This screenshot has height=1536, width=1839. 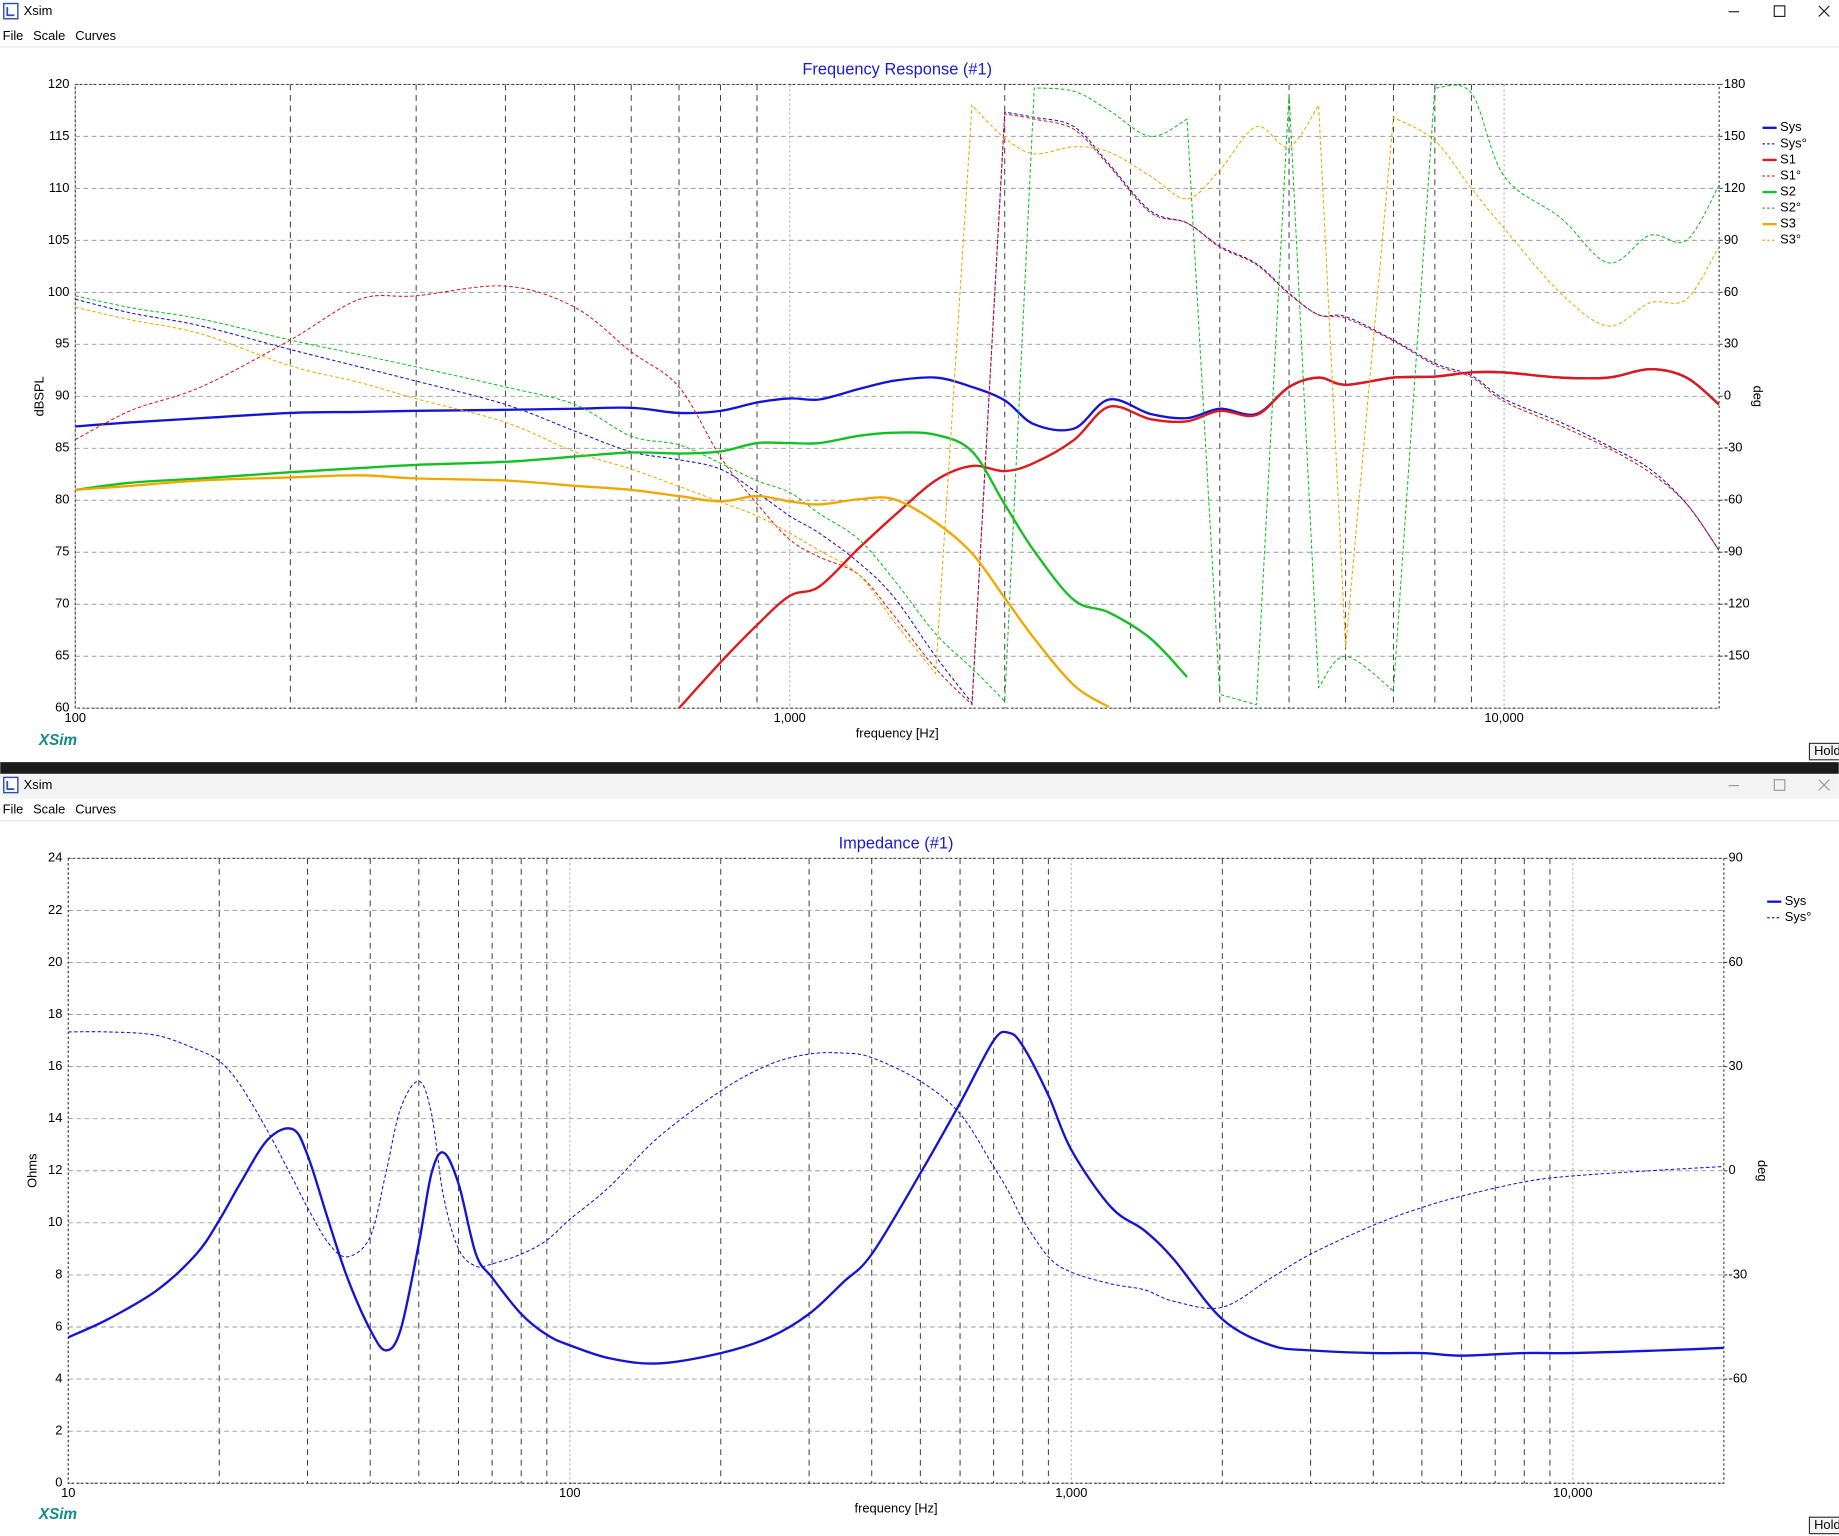 I want to click on y2-tick-label: -60, so click(x=1733, y=499).